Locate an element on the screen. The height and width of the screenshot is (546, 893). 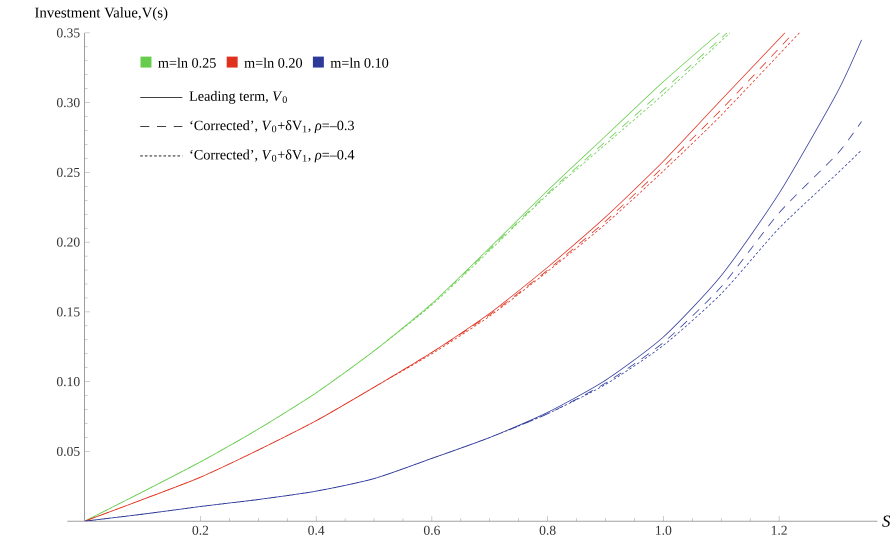
y-tick-label: 0.35 is located at coordinates (68, 33).